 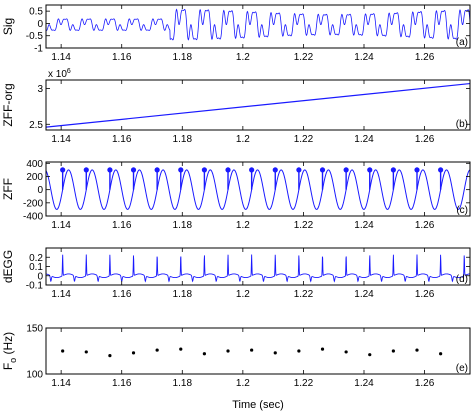 I want to click on exponent-label: x 106, so click(x=59, y=74).